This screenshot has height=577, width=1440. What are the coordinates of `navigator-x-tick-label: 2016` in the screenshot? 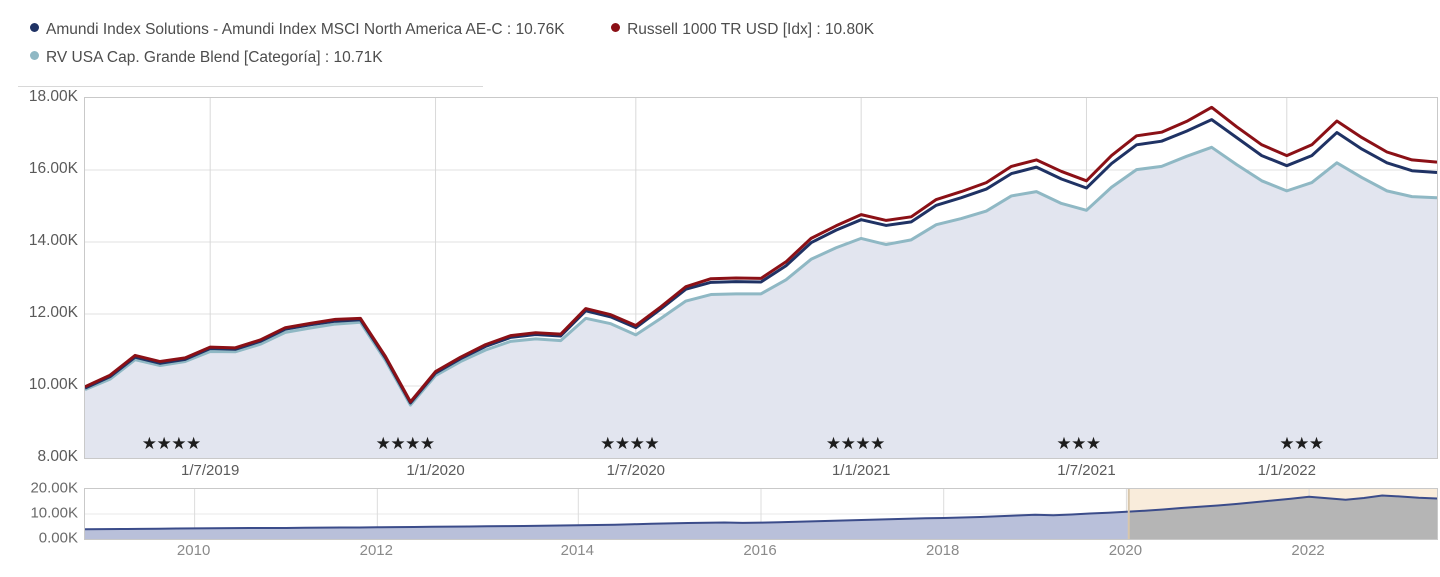 It's located at (760, 550).